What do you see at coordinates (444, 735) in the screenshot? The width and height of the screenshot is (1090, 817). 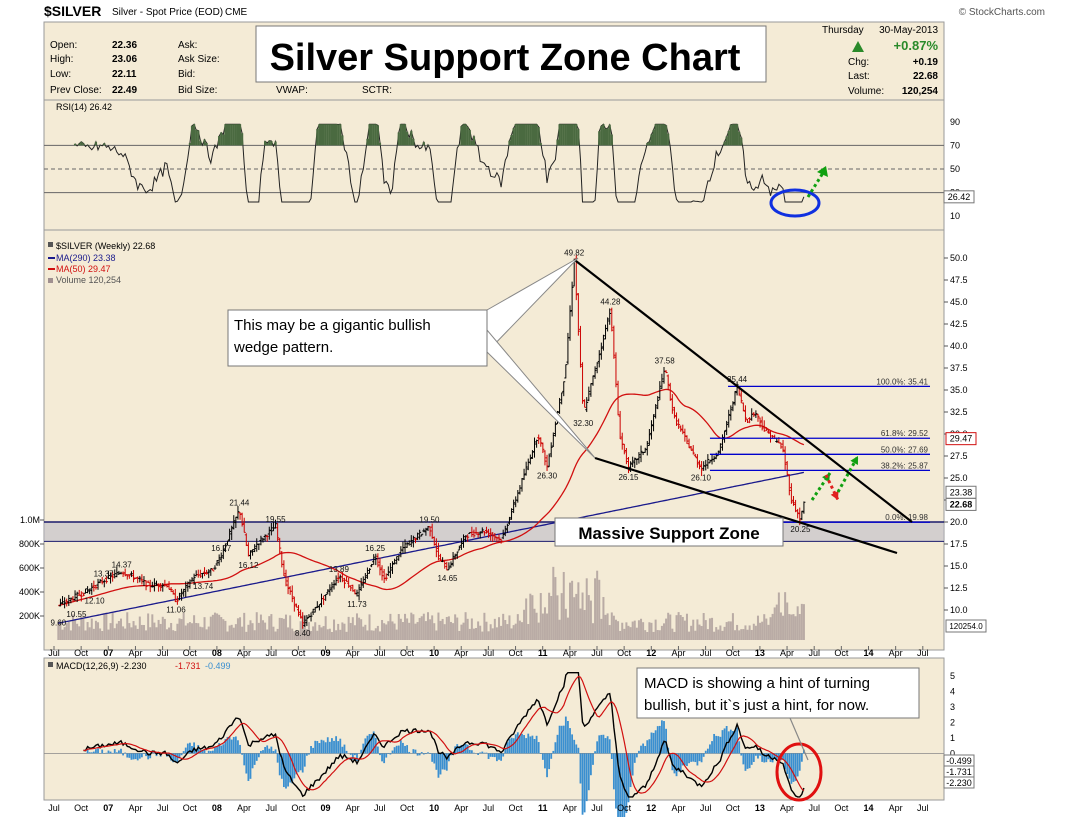 I see `macd-line` at bounding box center [444, 735].